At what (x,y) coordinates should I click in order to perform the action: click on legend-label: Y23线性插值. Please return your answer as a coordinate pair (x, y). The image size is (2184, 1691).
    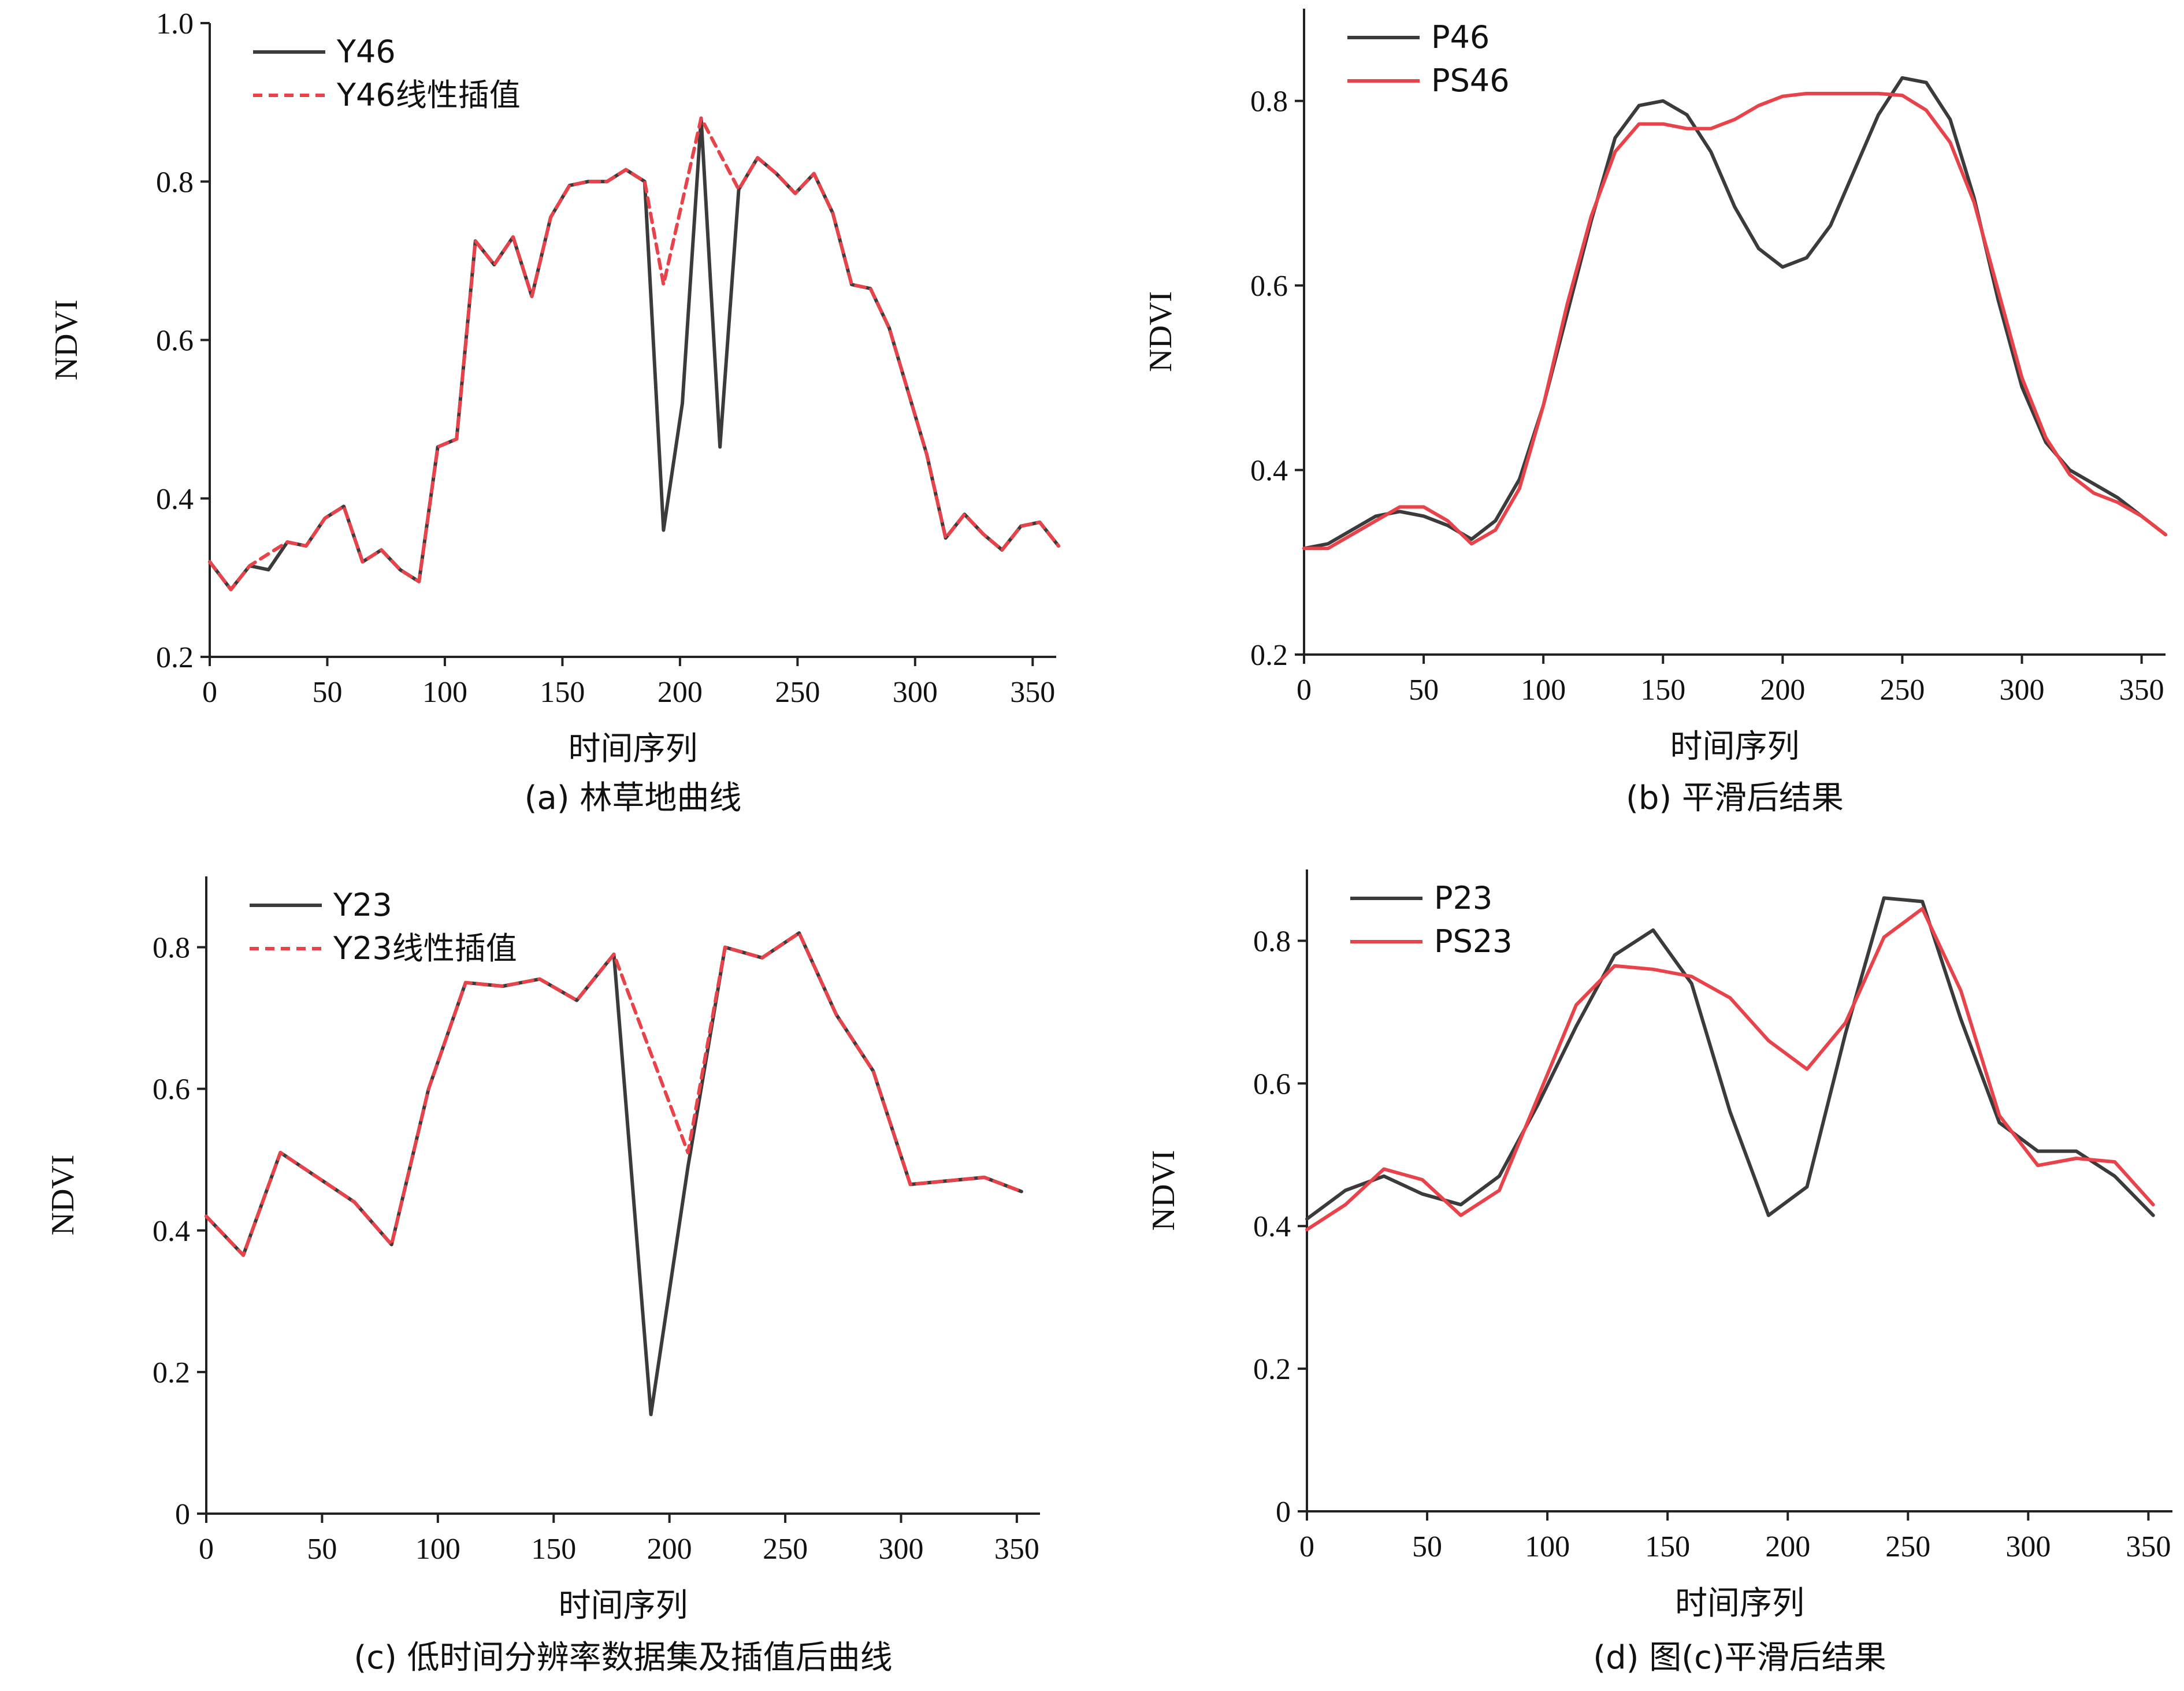
    Looking at the image, I should click on (425, 948).